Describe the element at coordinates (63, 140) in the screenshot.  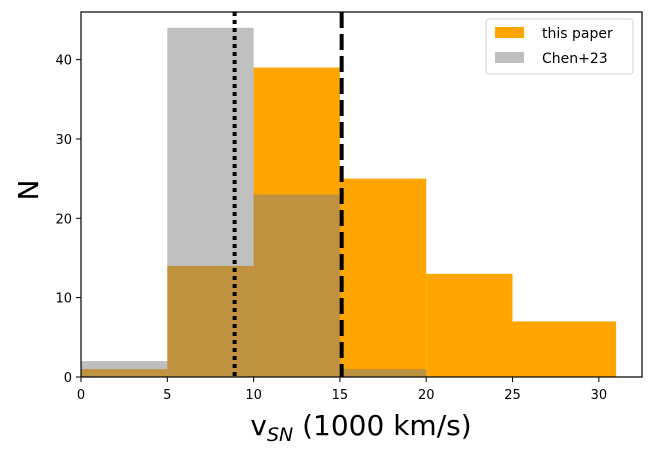
I see `y-tick-label: 30` at that location.